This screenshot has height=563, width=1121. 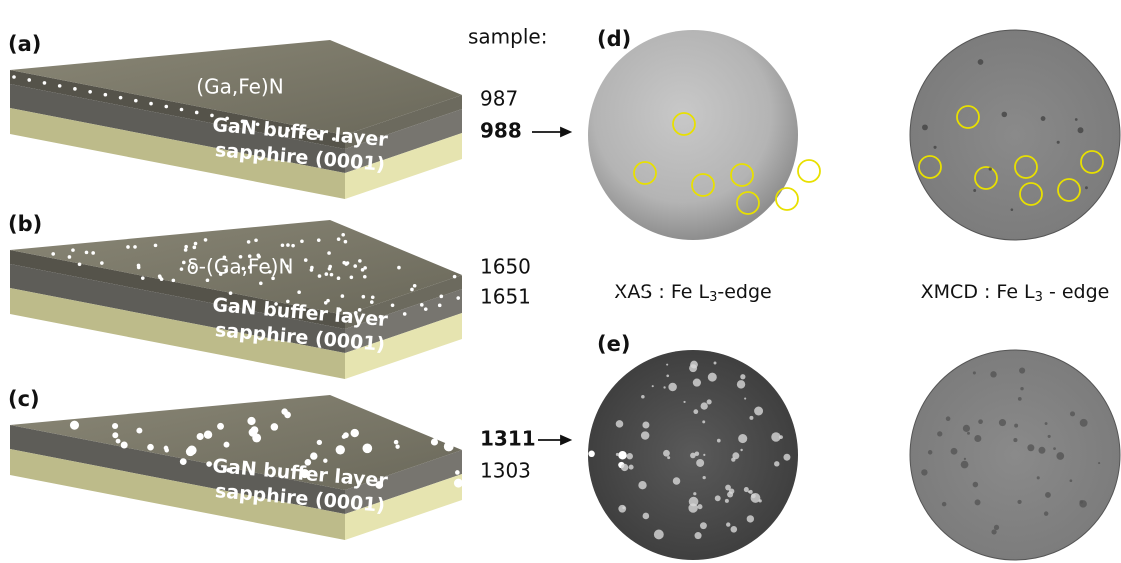 What do you see at coordinates (1015, 135) in the screenshot?
I see `xmcd-image` at bounding box center [1015, 135].